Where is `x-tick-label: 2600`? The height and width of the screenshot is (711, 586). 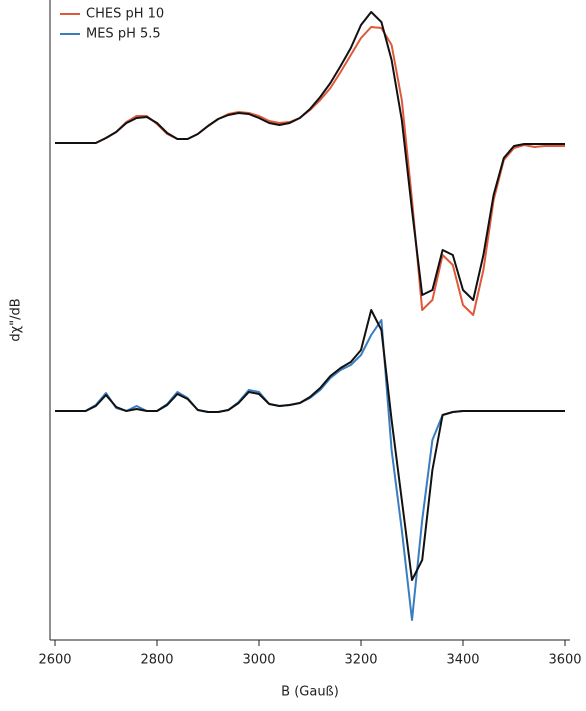
x-tick-label: 2600 is located at coordinates (54, 660).